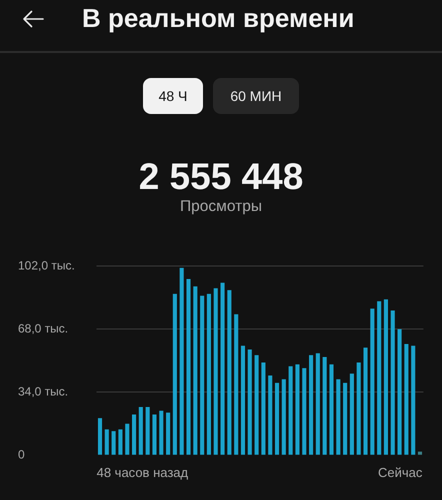 The image size is (442, 500). Describe the element at coordinates (43, 328) in the screenshot. I see `y-tick-label: 68,0 тыс.` at that location.